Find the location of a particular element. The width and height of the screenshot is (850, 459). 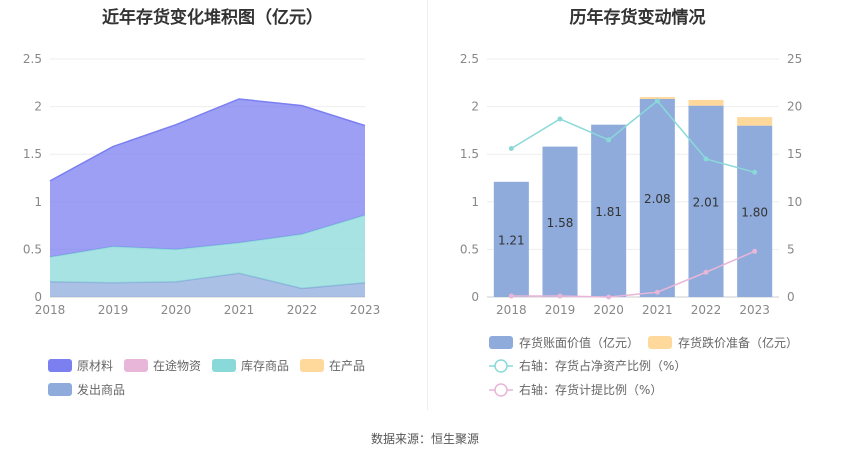

left-x-tick-label: 2022 is located at coordinates (302, 310).